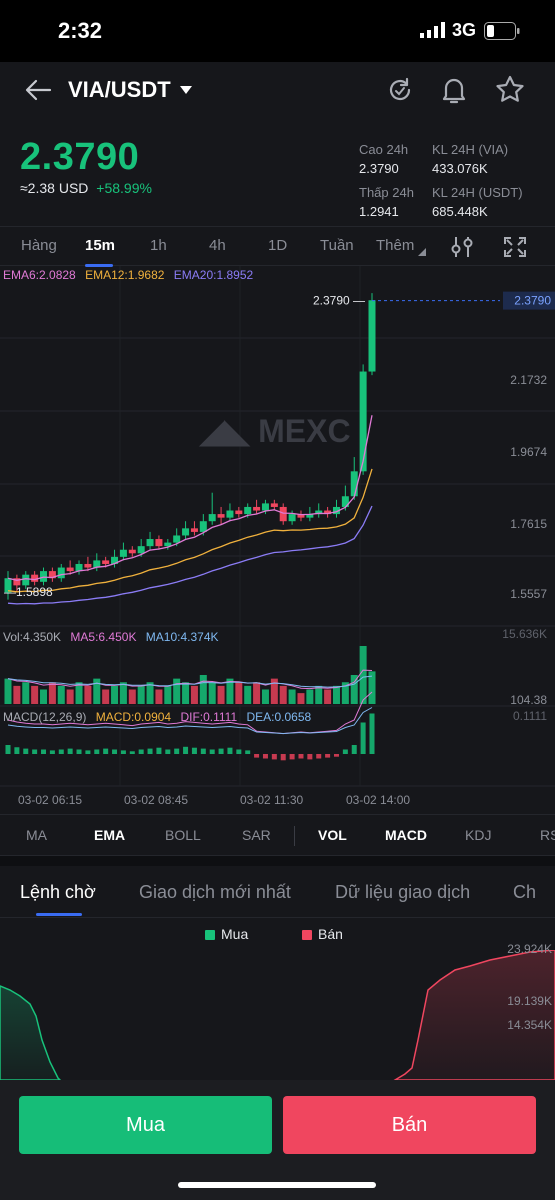  What do you see at coordinates (278, 245) in the screenshot?
I see `tab-1d: 1D` at bounding box center [278, 245].